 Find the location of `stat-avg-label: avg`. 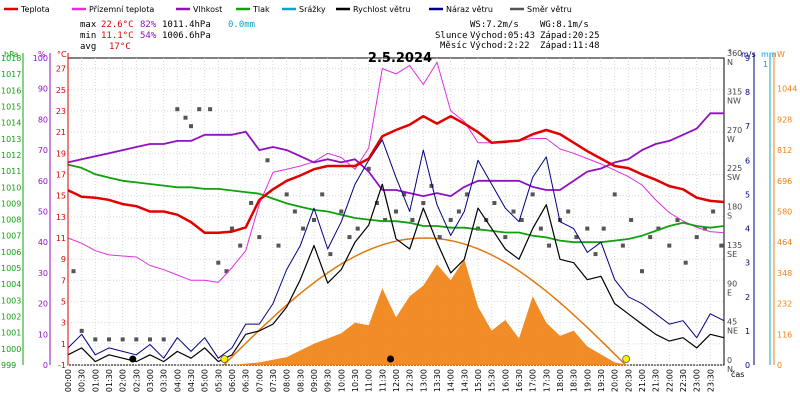

stat-avg-label: avg is located at coordinates (88, 47).